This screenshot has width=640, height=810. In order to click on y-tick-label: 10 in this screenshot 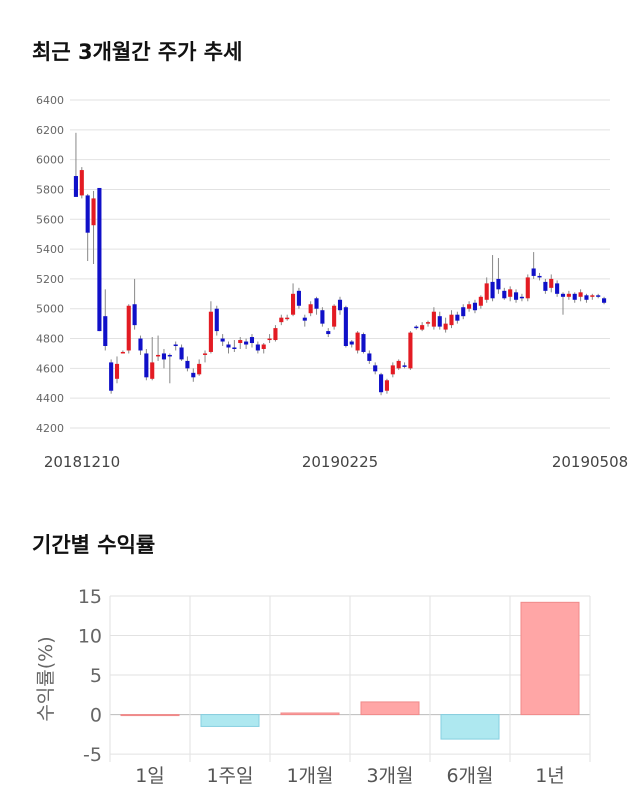, I will do `click(90, 637)`.